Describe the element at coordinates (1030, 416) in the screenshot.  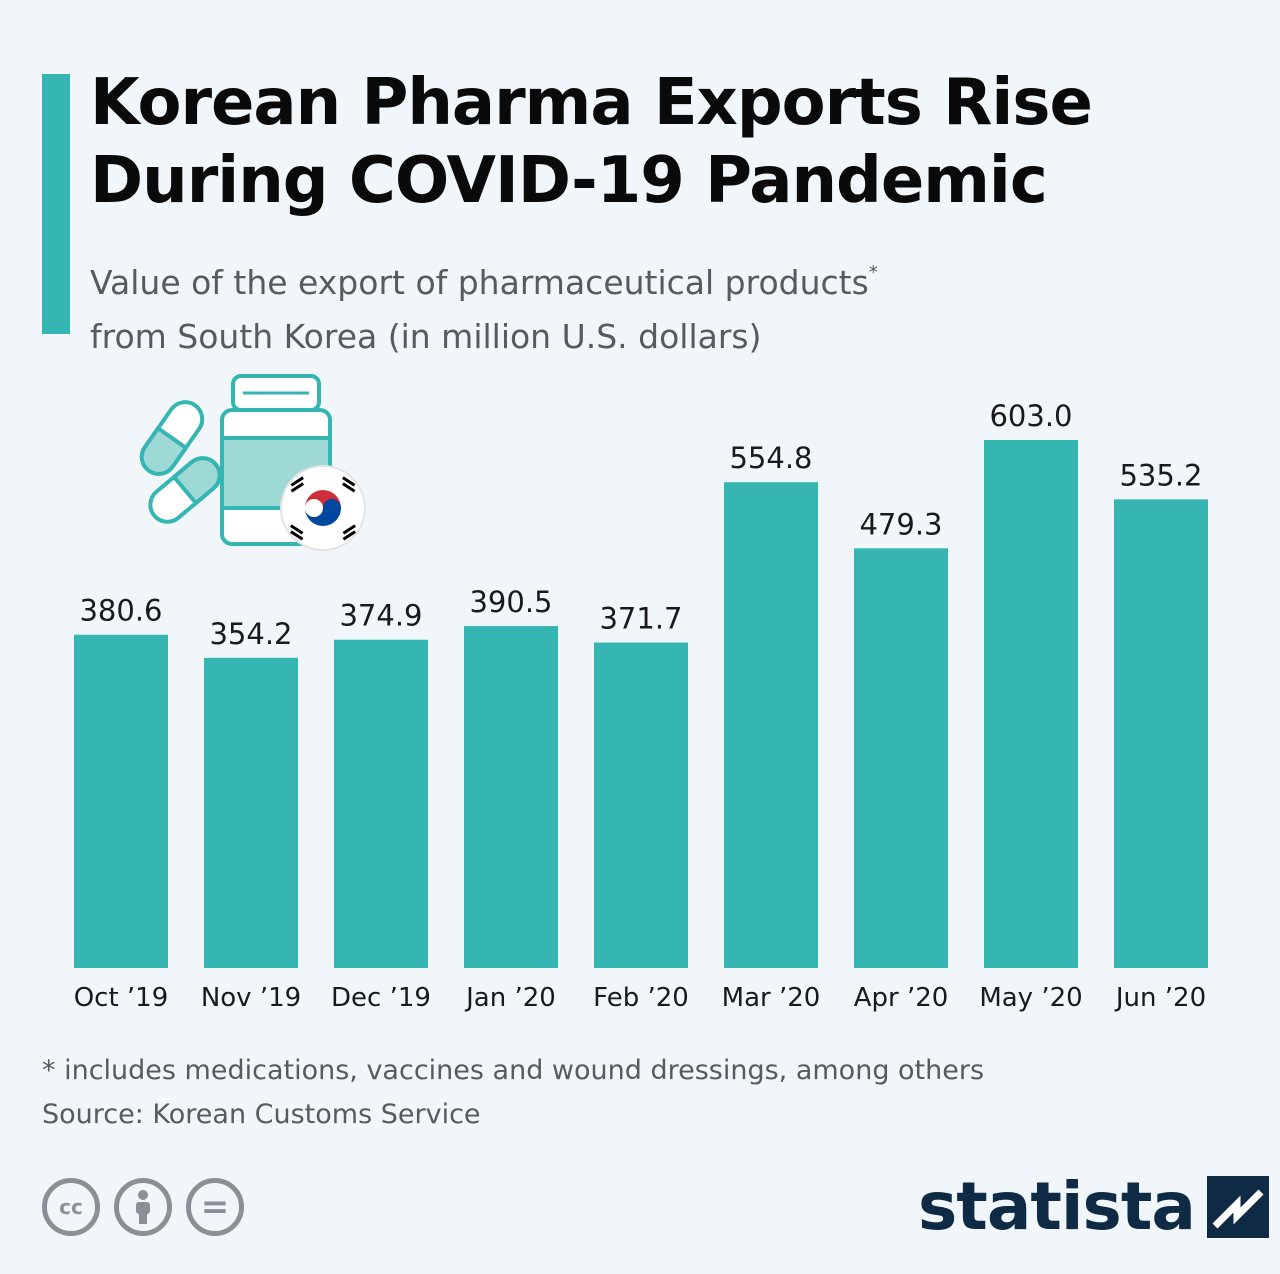
I see `data-label: 603.0` at that location.